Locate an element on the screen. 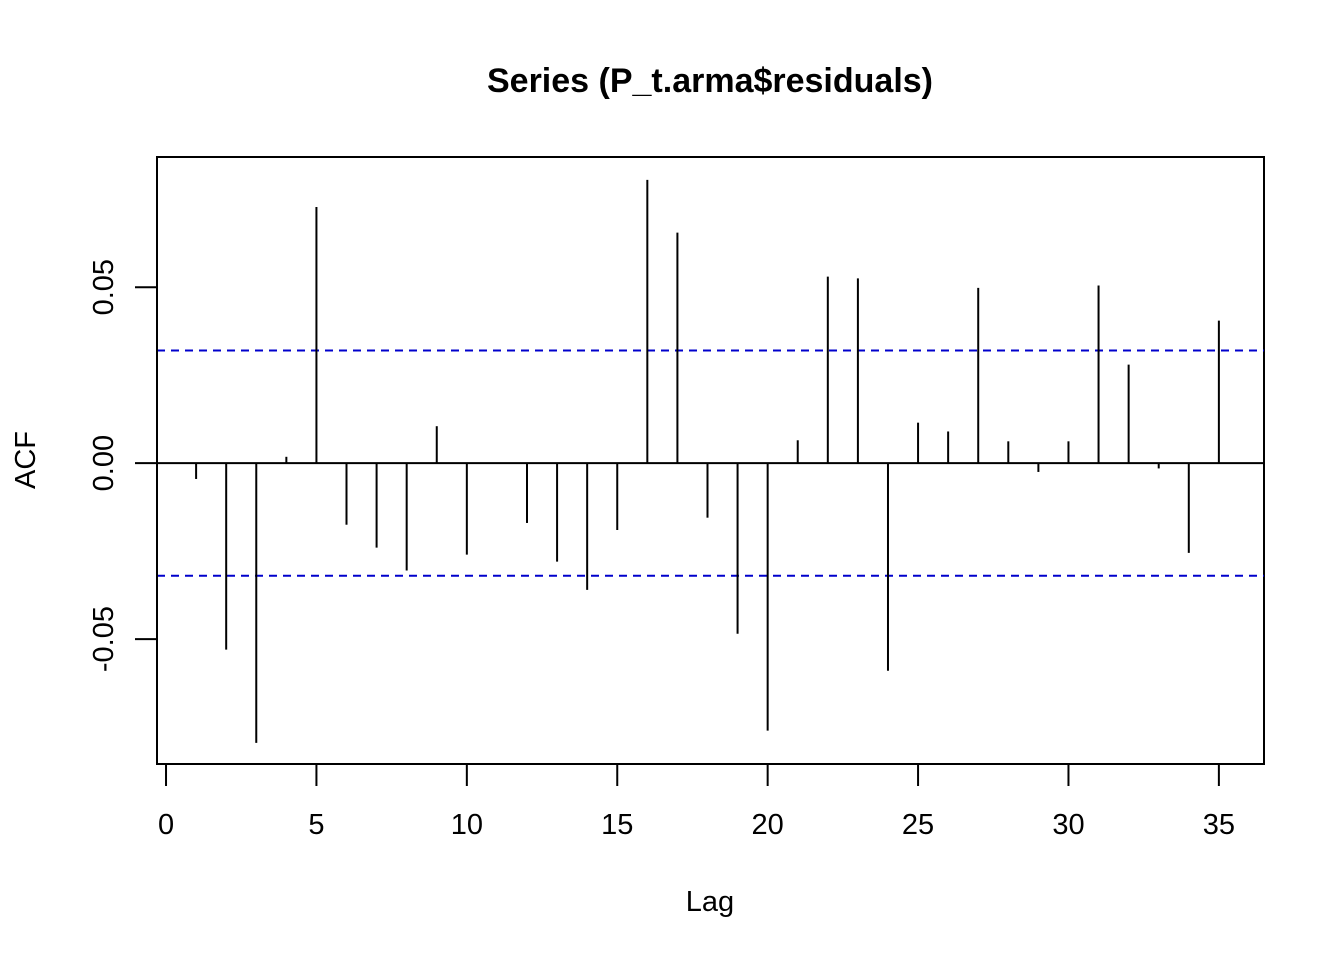 The height and width of the screenshot is (960, 1344). x-tick-label-10: 10 is located at coordinates (467, 825).